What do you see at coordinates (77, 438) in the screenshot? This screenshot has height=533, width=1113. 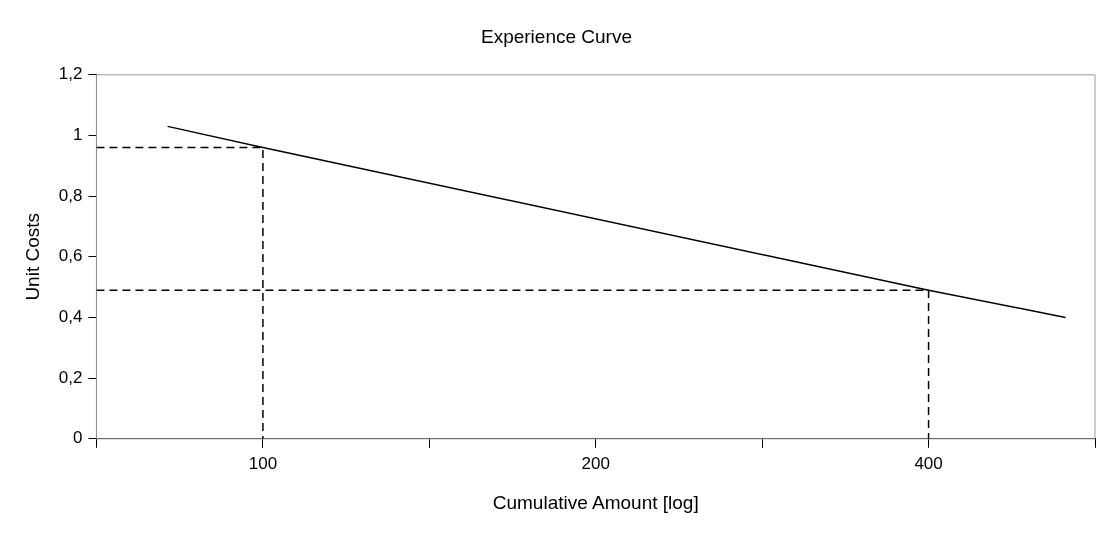 I see `y-tick-label: 0` at bounding box center [77, 438].